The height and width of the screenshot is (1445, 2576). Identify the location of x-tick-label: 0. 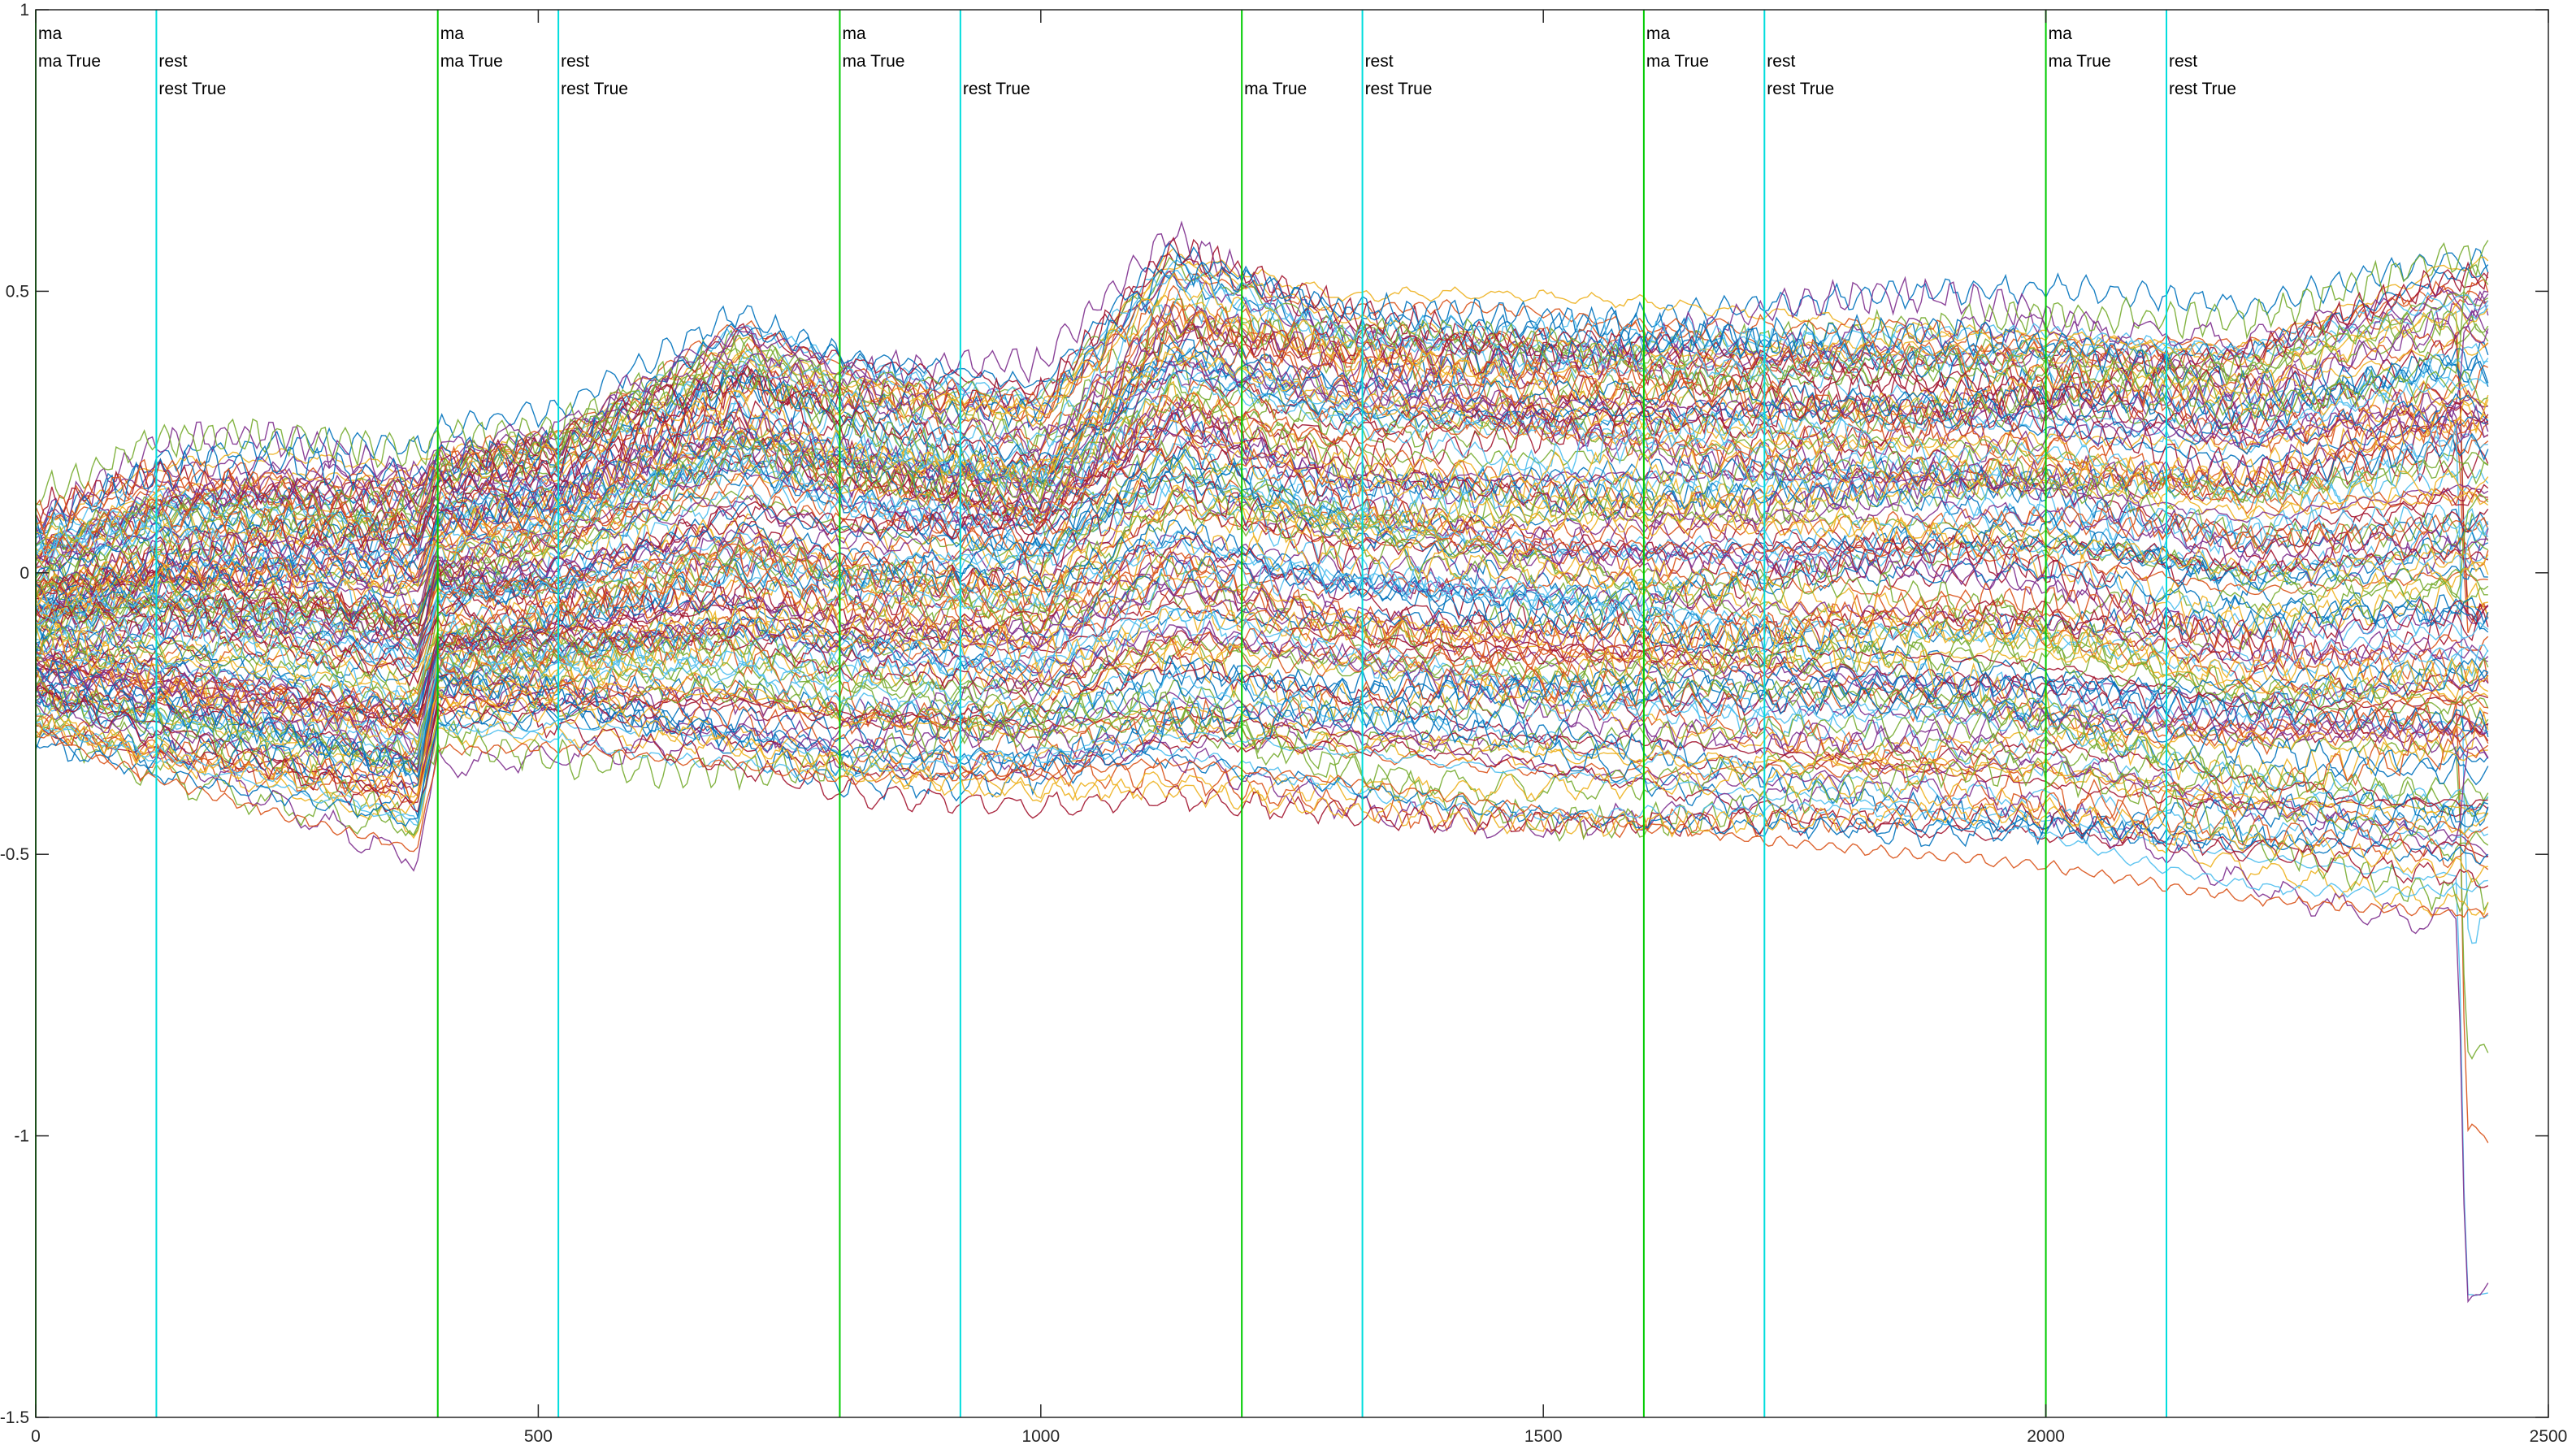
(36, 1436).